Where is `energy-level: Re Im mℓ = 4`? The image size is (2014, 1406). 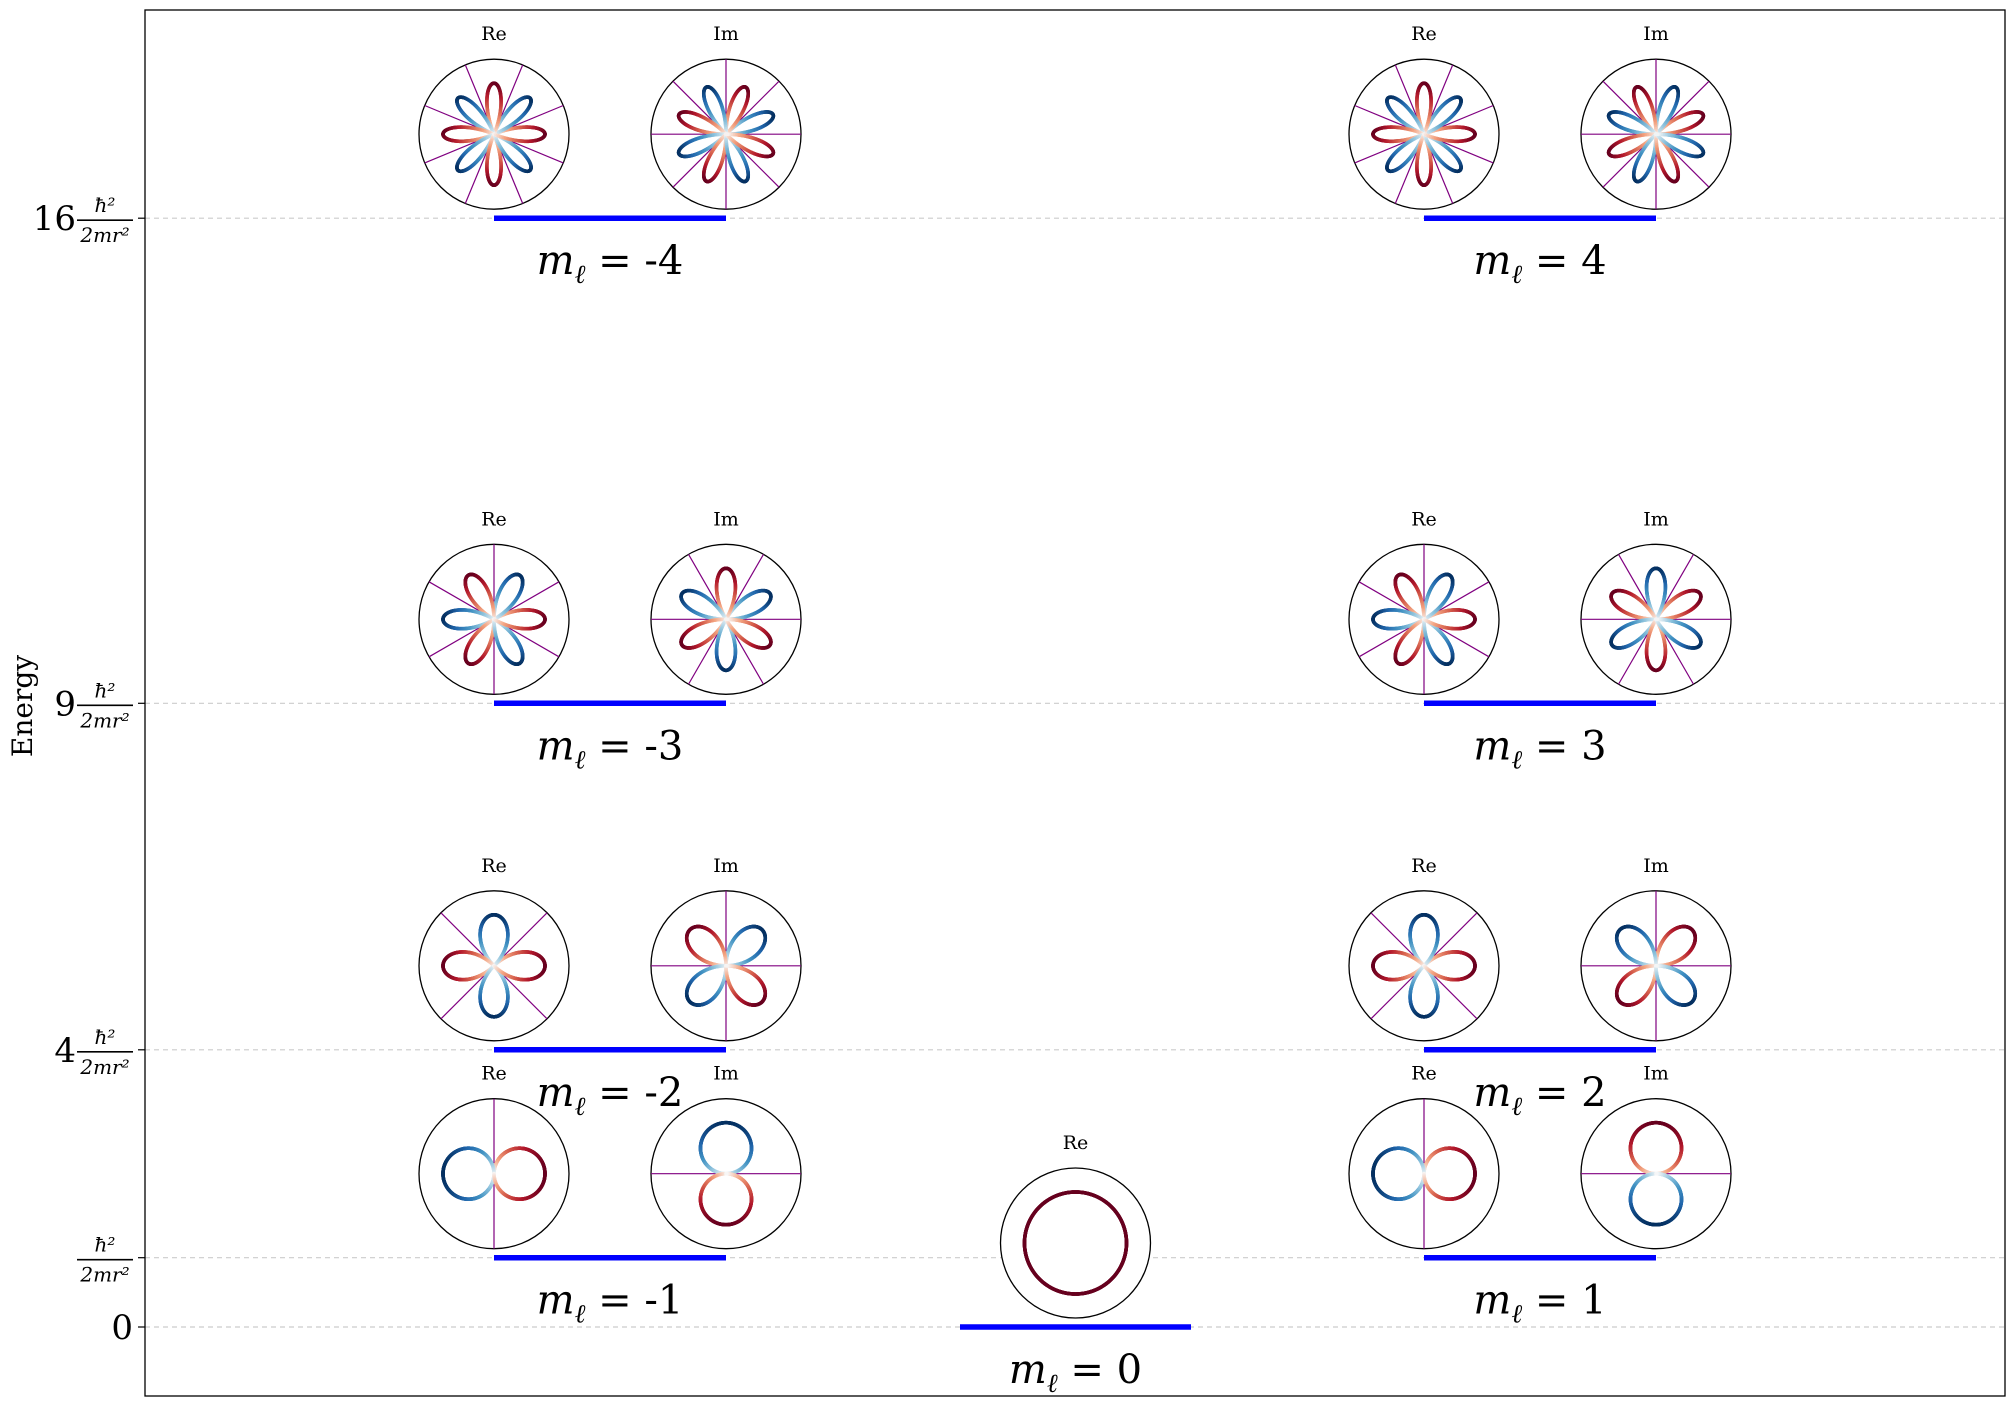 energy-level: Re Im mℓ = 4 is located at coordinates (1540, 156).